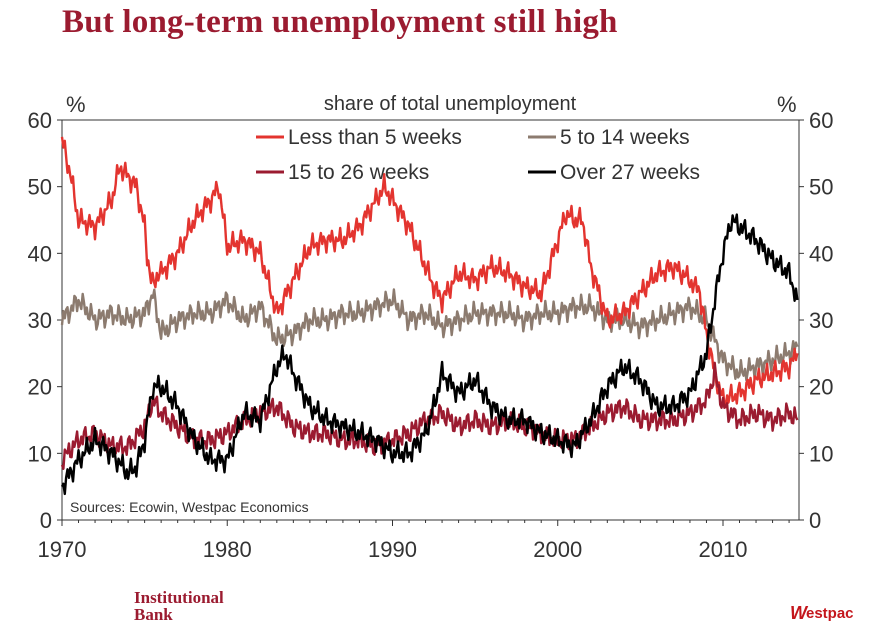 This screenshot has width=879, height=627. What do you see at coordinates (40, 187) in the screenshot?
I see `y-tick-label-left: 50` at bounding box center [40, 187].